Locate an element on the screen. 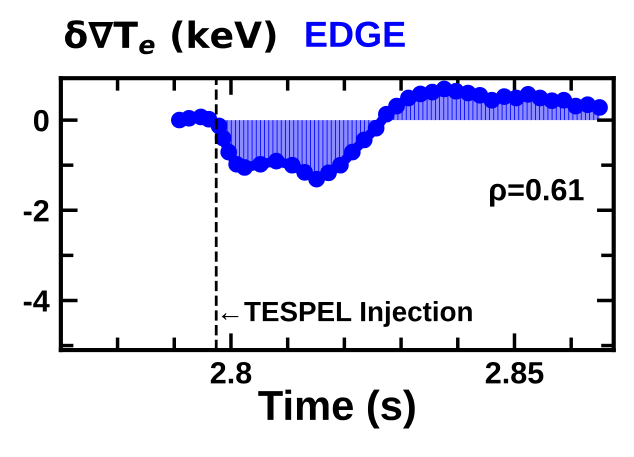  x-tick-label: 2.85 is located at coordinates (515, 373).